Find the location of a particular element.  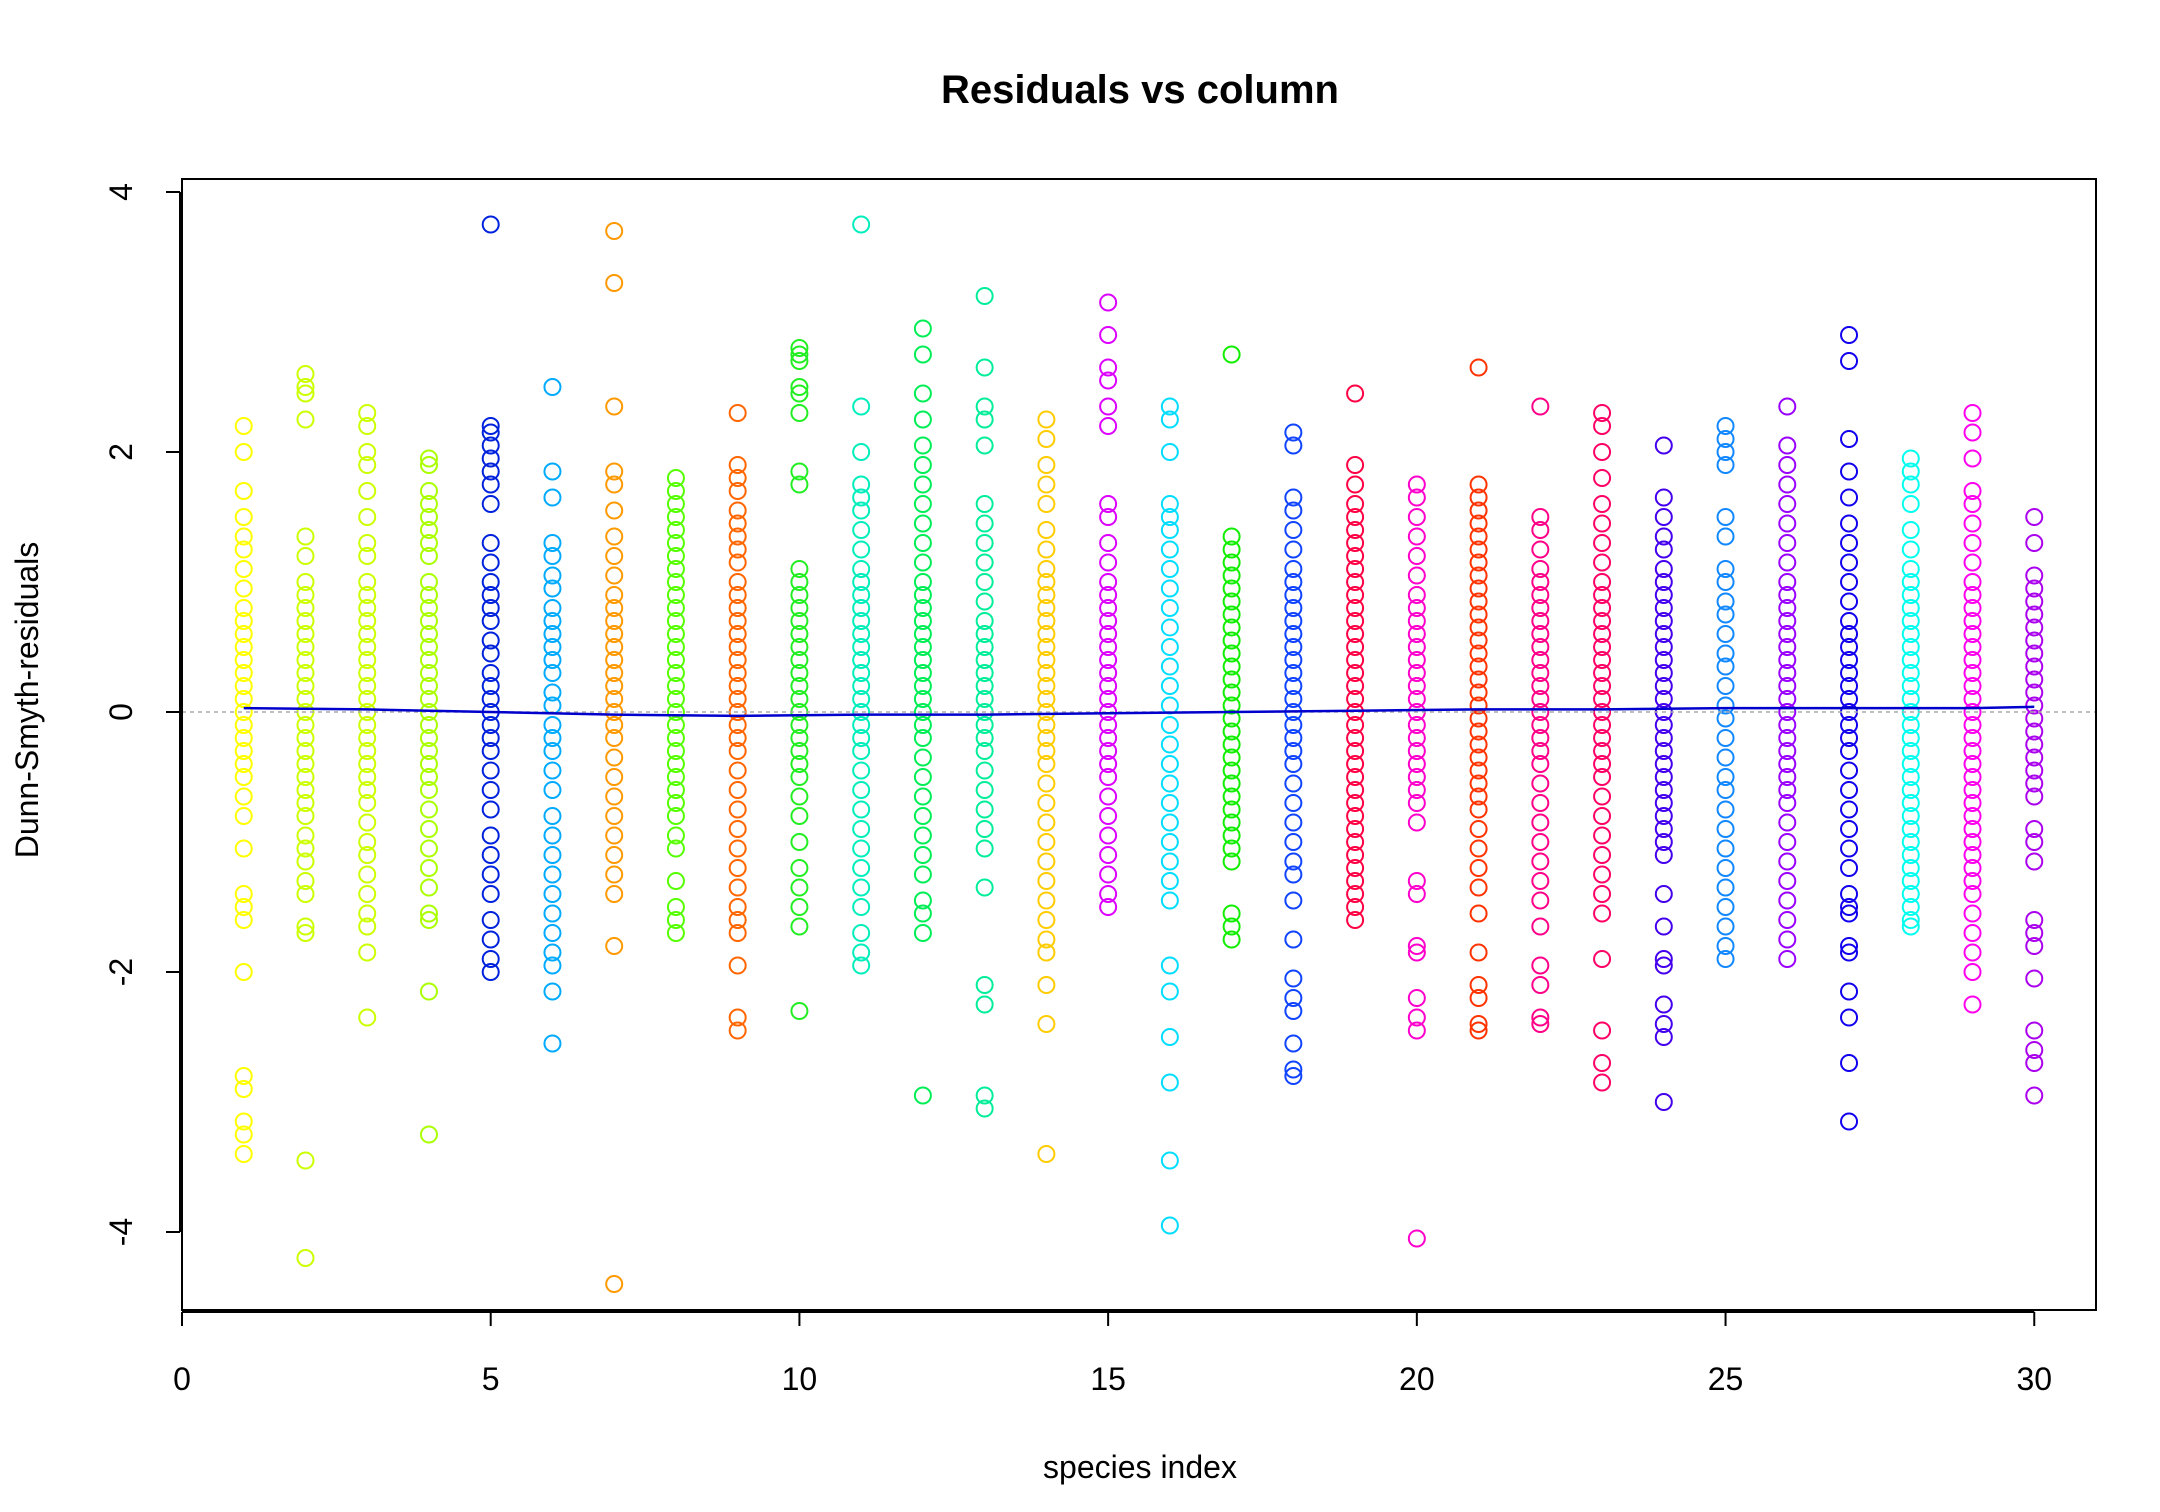

y-tick-label: -4 is located at coordinates (121, 1232).